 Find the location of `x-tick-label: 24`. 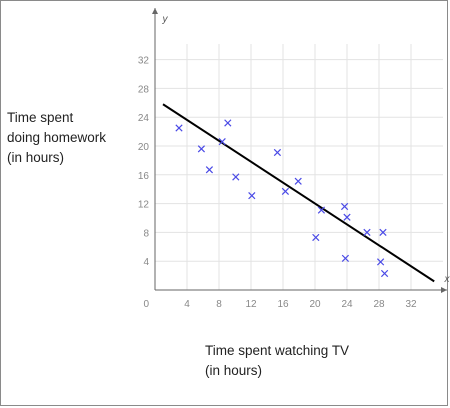

x-tick-label: 24 is located at coordinates (347, 304).